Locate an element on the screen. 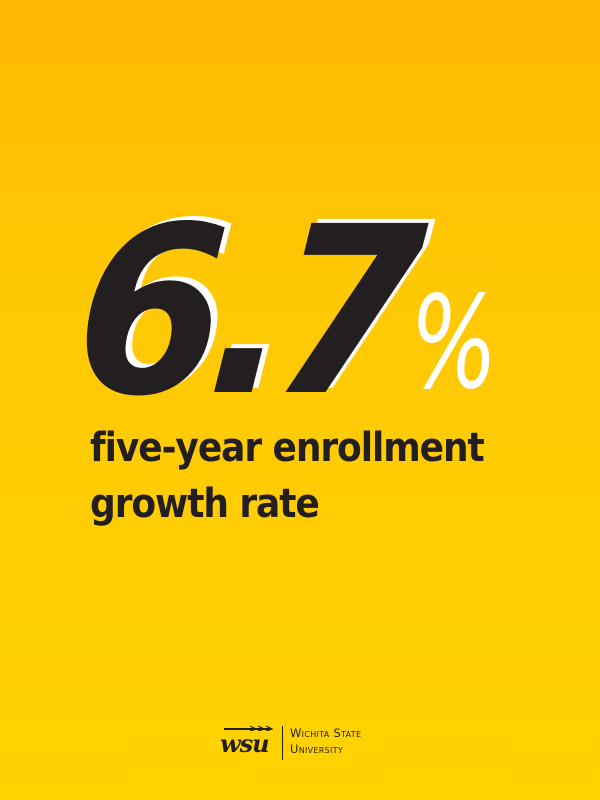  logo: wsu Wichita State University is located at coordinates (305, 744).